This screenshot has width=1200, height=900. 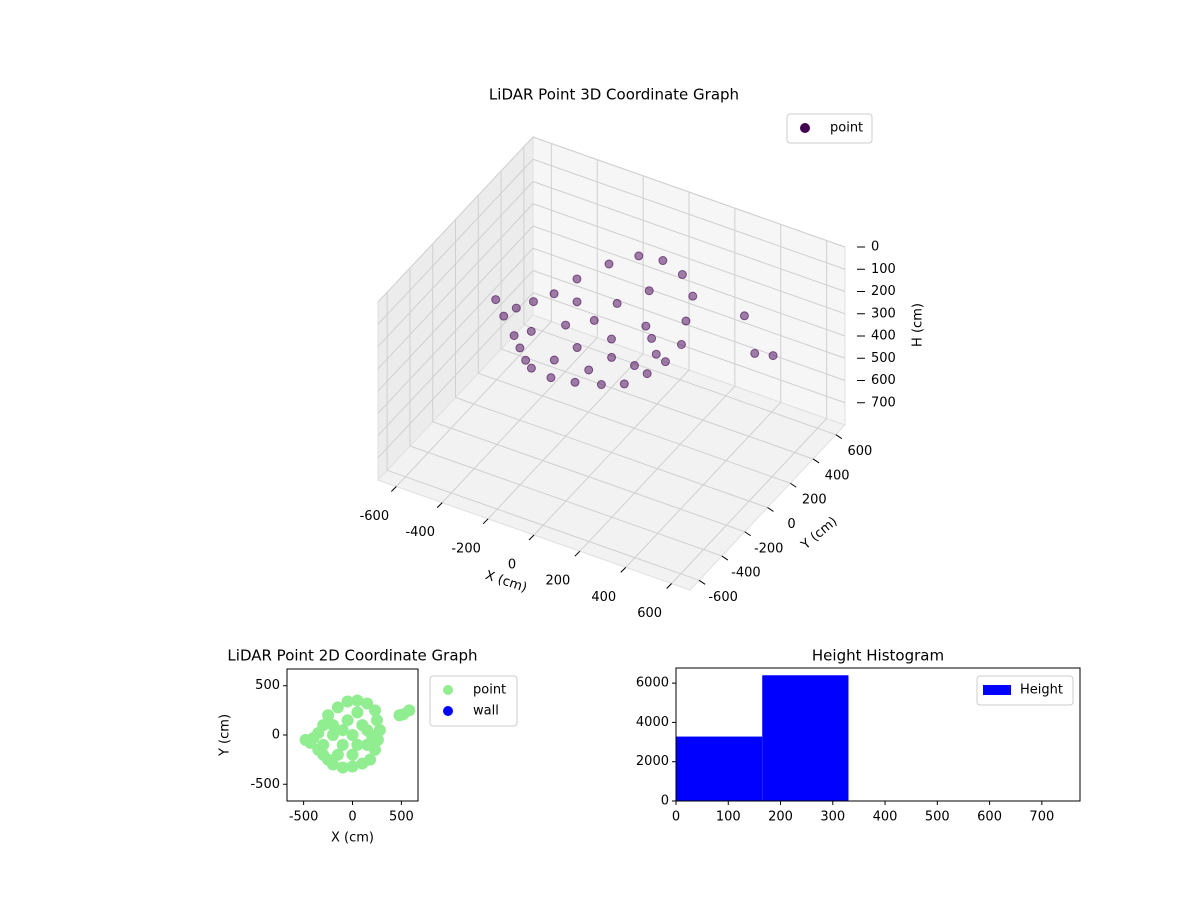 I want to click on y-tick-label: -600, so click(x=723, y=597).